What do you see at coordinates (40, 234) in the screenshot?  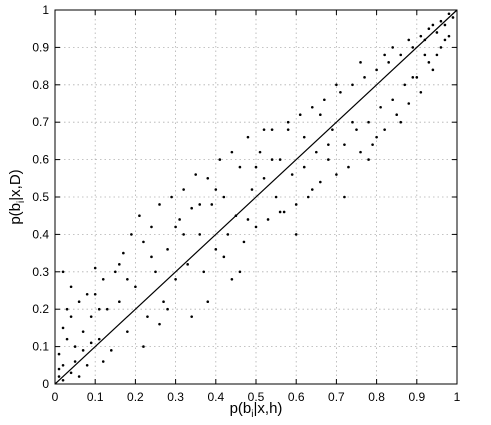 I see `y-tick-label: 0.4` at bounding box center [40, 234].